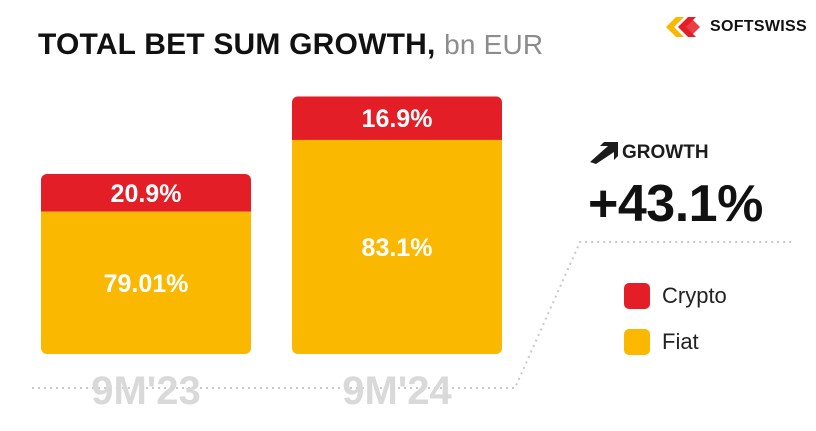  What do you see at coordinates (397, 391) in the screenshot?
I see `x-tick-label-1: 9M'24` at bounding box center [397, 391].